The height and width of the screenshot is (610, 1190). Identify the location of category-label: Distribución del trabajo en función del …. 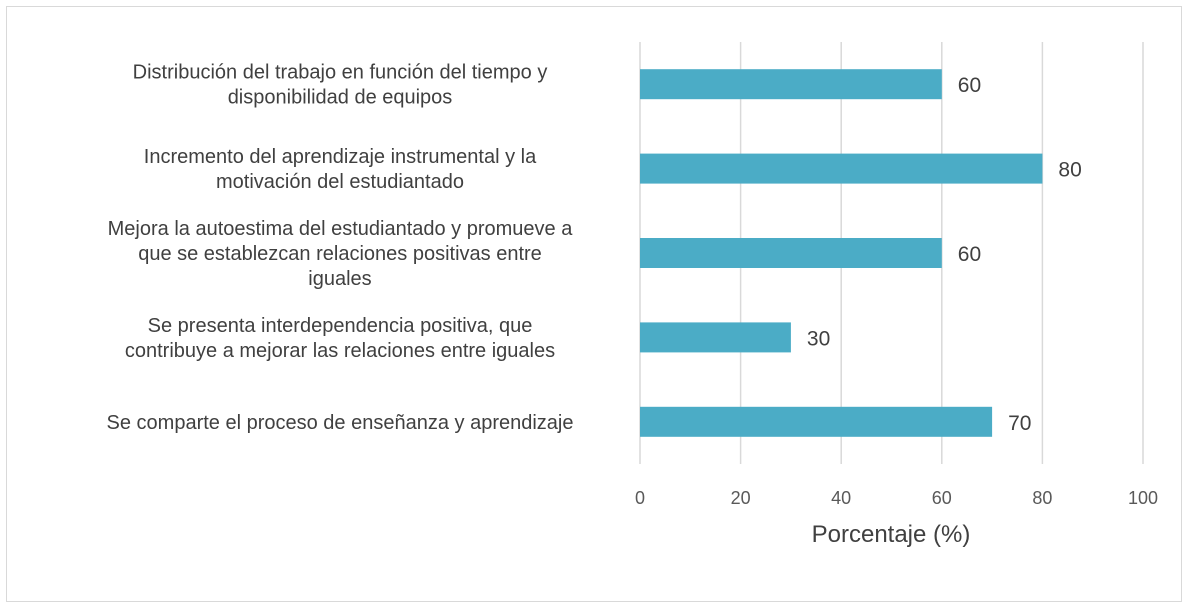
(340, 85).